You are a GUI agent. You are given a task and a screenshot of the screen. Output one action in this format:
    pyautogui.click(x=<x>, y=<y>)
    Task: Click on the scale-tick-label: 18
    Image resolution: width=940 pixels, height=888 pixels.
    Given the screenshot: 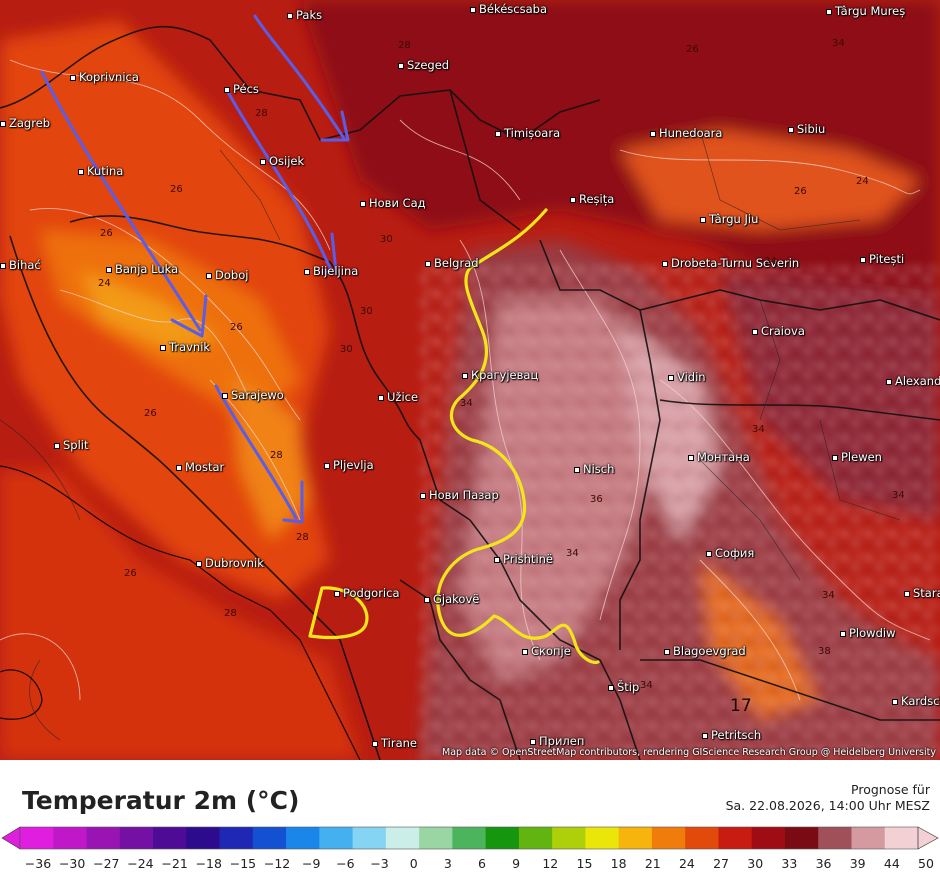 What is the action you would take?
    pyautogui.click(x=618, y=863)
    